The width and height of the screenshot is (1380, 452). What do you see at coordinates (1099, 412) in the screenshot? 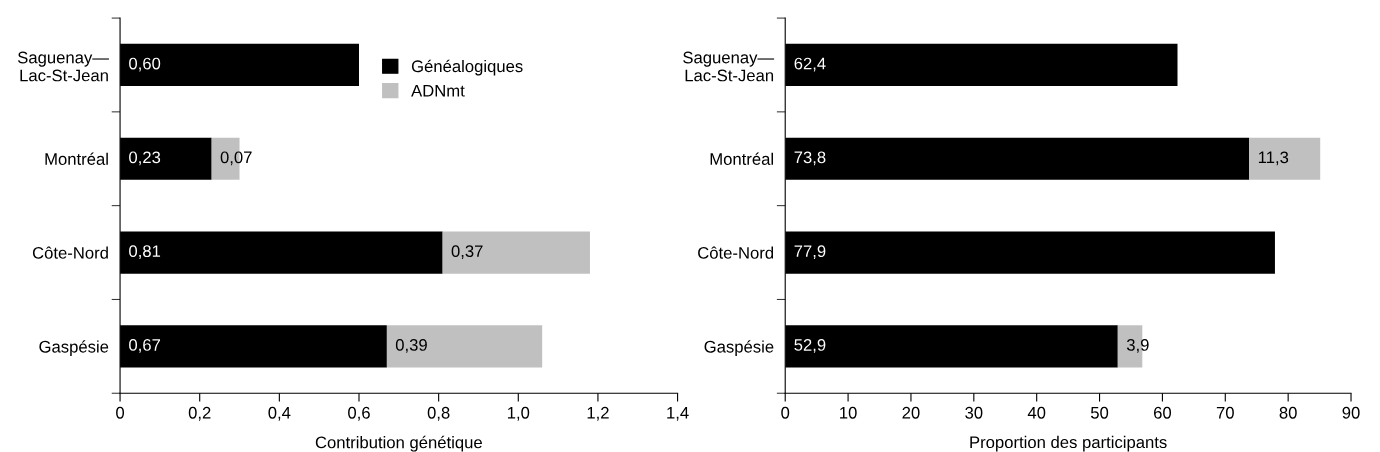
I see `x-tick-label: 50` at bounding box center [1099, 412].